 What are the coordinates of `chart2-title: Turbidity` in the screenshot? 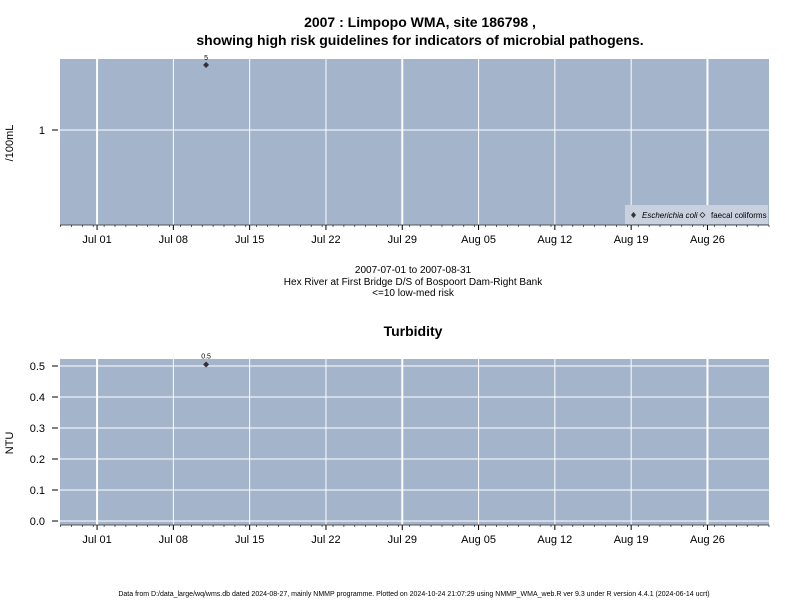 It's located at (413, 331).